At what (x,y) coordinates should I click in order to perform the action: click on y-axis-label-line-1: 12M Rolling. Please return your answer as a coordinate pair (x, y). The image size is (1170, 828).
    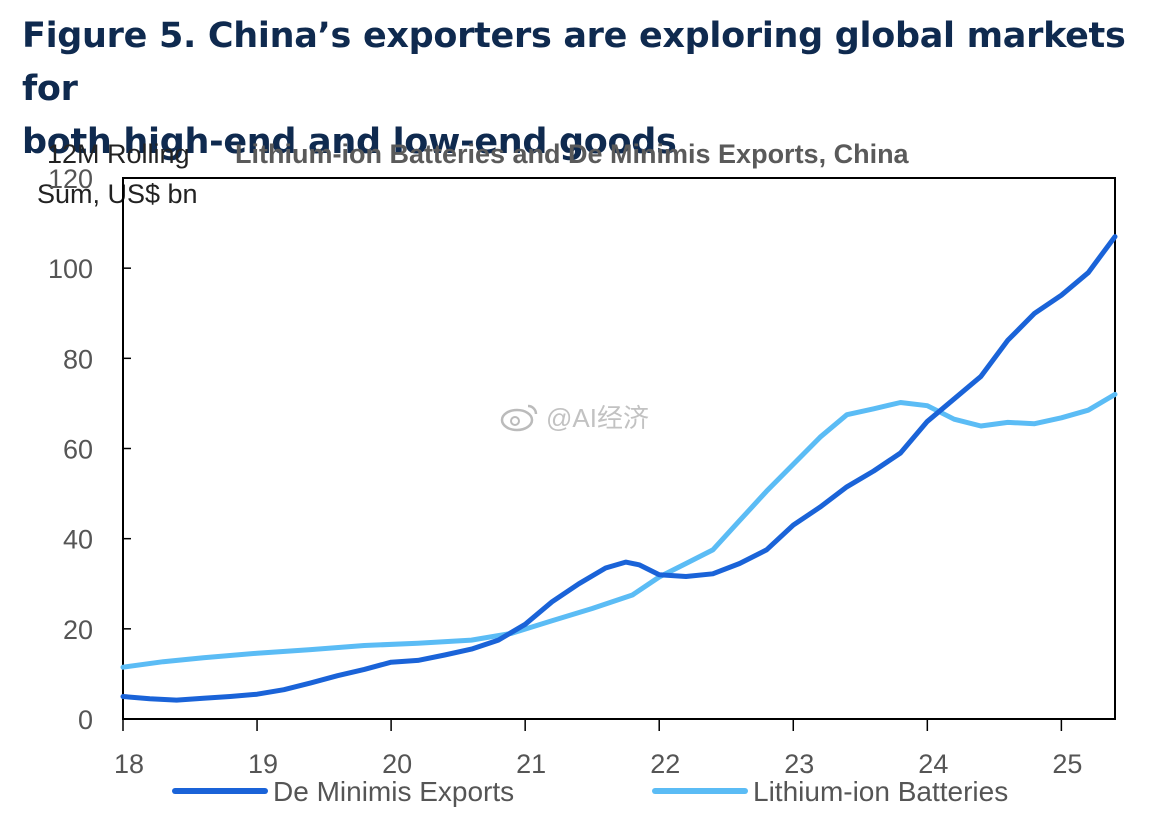
    Looking at the image, I should click on (118, 154).